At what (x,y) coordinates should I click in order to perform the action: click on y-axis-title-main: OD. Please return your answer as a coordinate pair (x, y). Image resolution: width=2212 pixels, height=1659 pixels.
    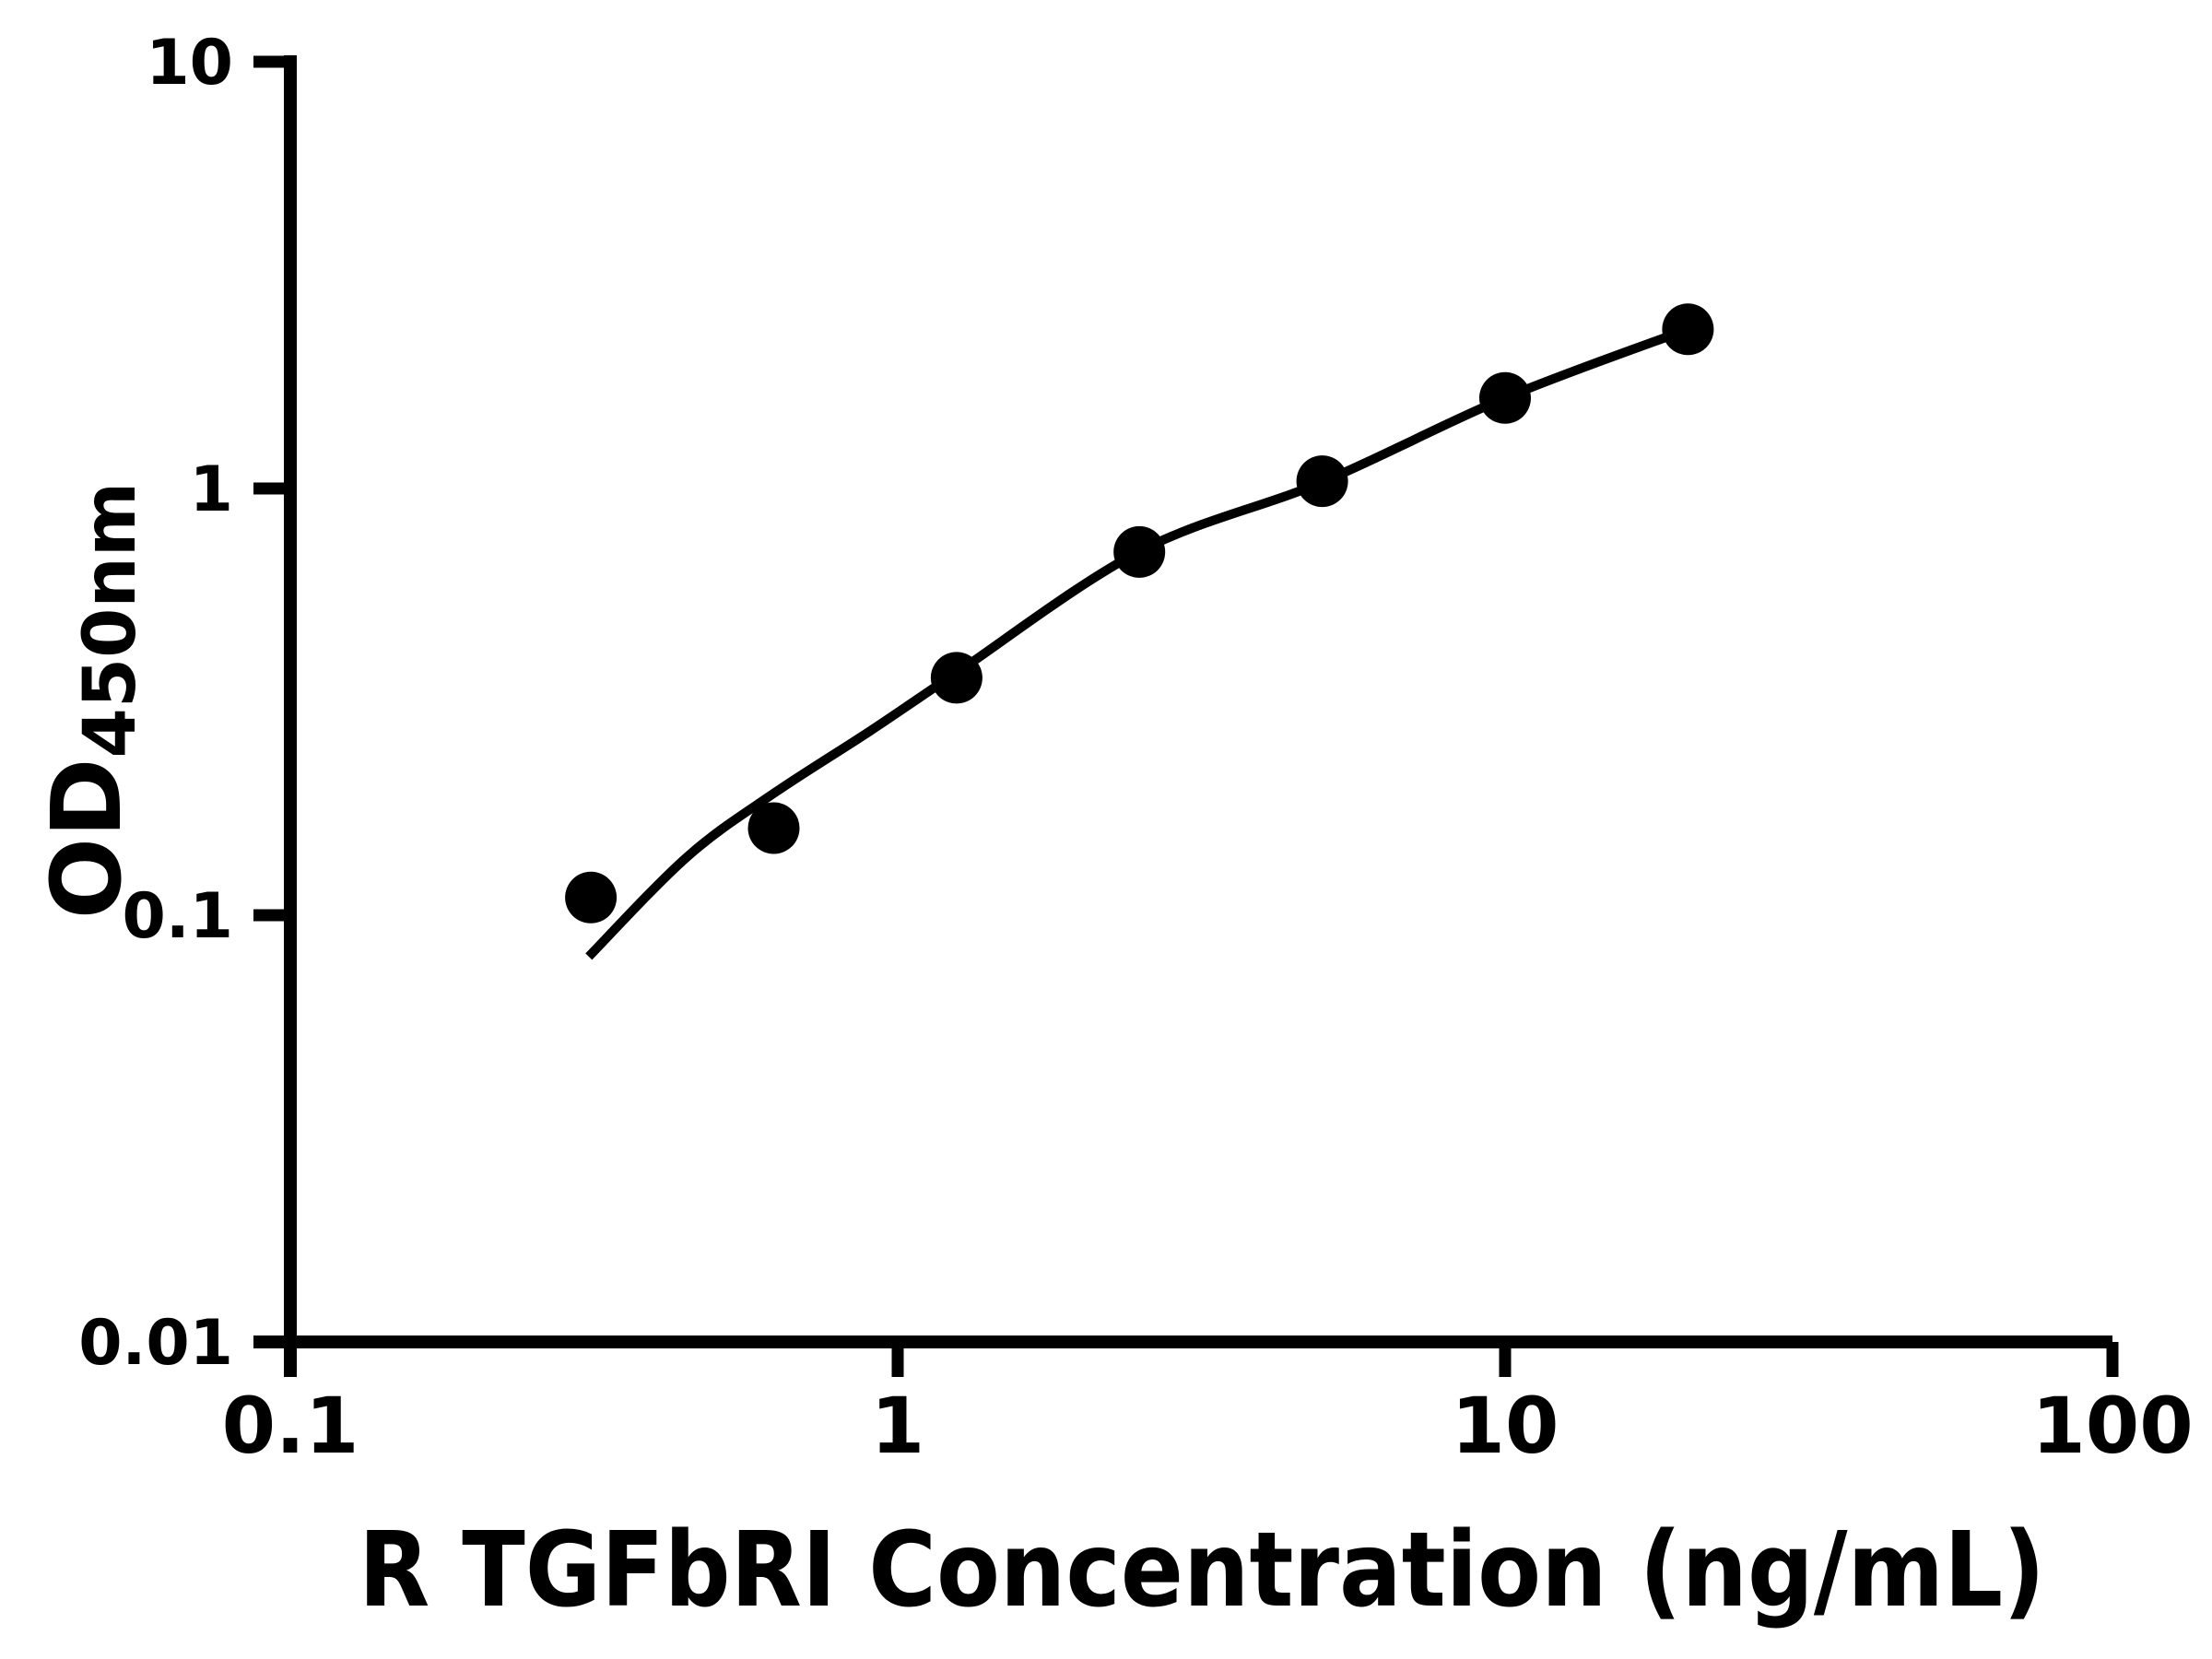
    Looking at the image, I should click on (86, 838).